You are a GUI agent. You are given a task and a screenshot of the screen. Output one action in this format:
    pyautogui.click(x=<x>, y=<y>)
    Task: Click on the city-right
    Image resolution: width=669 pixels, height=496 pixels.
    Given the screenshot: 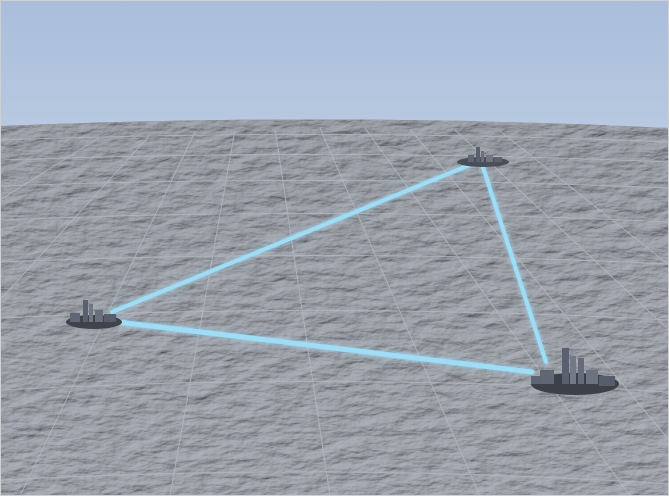 What is the action you would take?
    pyautogui.click(x=575, y=371)
    